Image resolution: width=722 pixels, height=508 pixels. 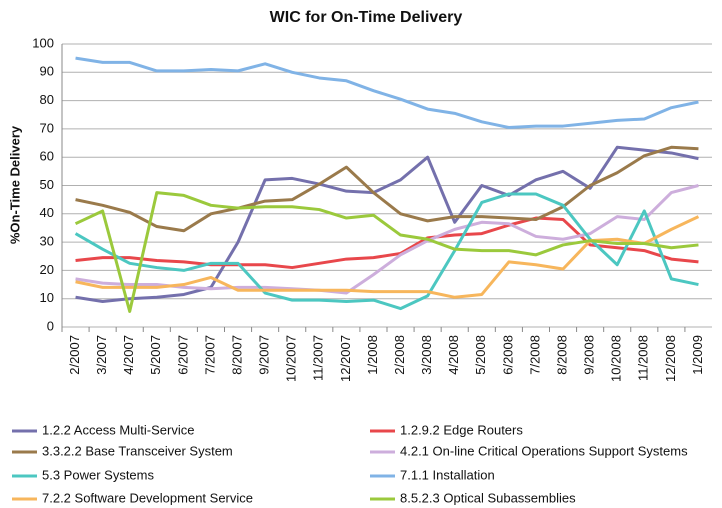 I want to click on legend-label: 1.2.9.2 Edge Routers, so click(x=461, y=429).